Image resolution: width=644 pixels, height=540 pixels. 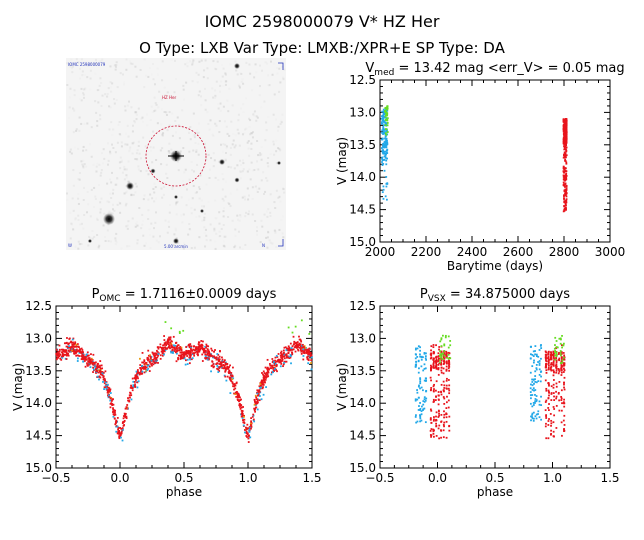 I want to click on y-tick-label: 14.5, so click(x=38, y=436).